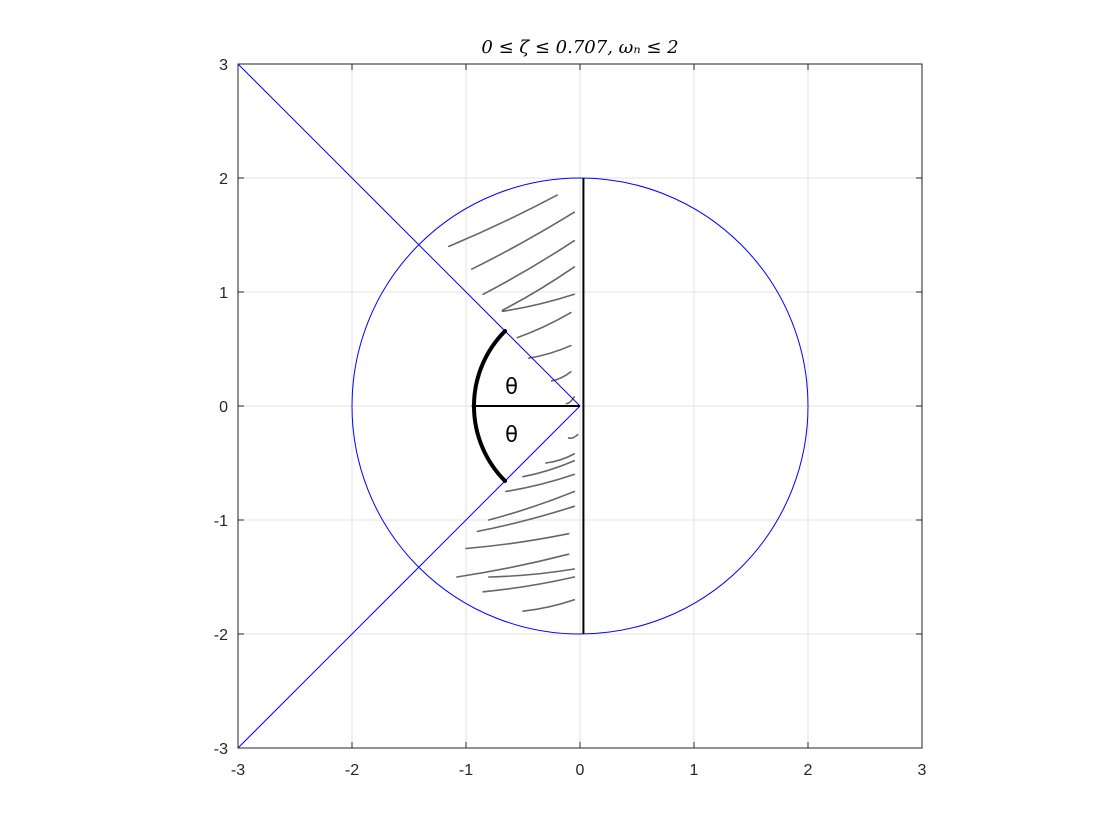 The image size is (1120, 840). Describe the element at coordinates (223, 293) in the screenshot. I see `y-tick-label: 1` at that location.